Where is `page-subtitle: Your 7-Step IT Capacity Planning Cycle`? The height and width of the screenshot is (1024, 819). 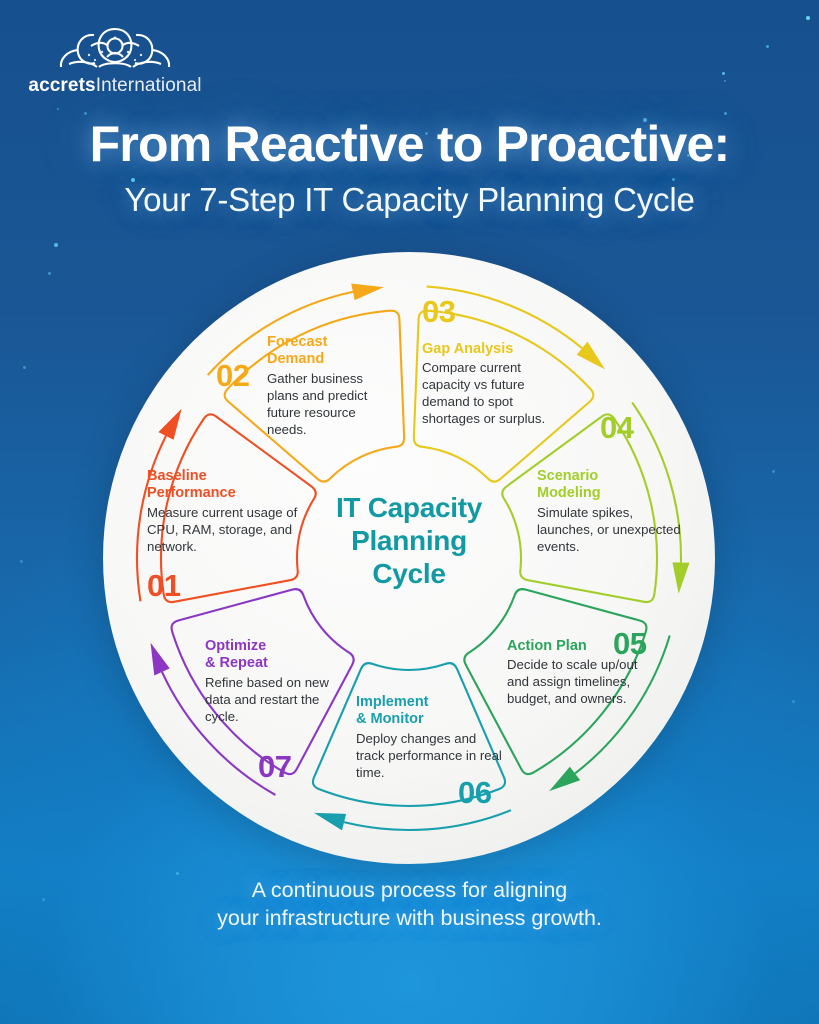
page-subtitle: Your 7-Step IT Capacity Planning Cycle is located at coordinates (409, 199).